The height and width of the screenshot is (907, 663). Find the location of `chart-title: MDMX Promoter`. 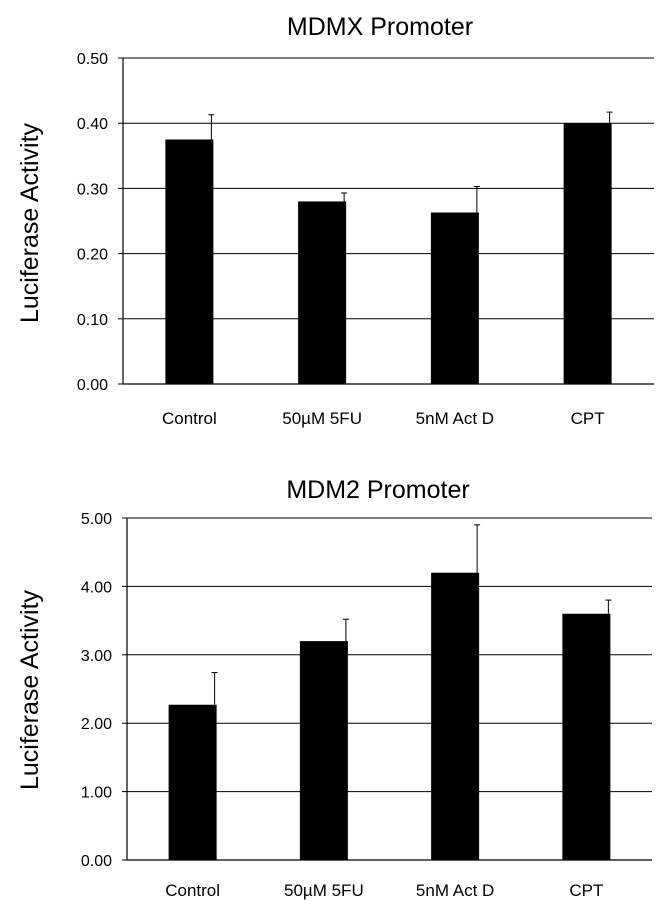

chart-title: MDMX Promoter is located at coordinates (380, 27).